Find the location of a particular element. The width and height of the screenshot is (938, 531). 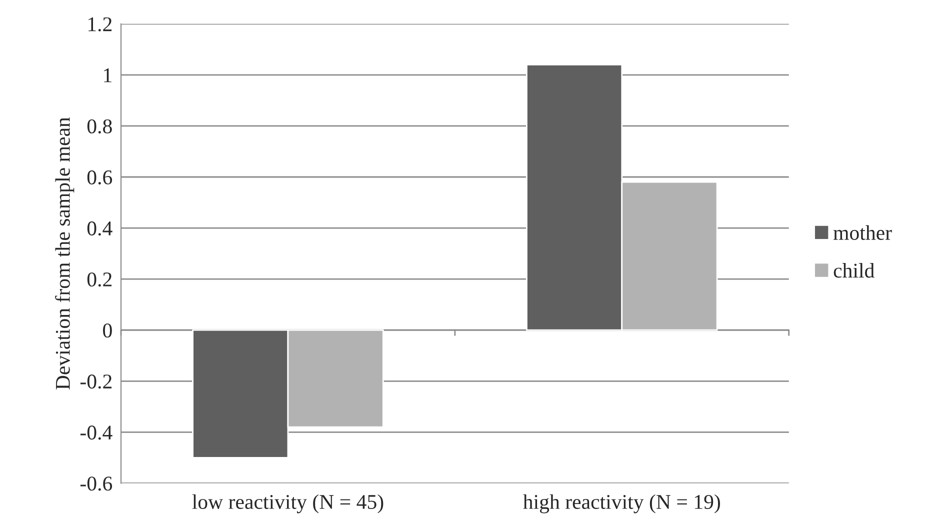

y-tick-label: 0 is located at coordinates (107, 330).